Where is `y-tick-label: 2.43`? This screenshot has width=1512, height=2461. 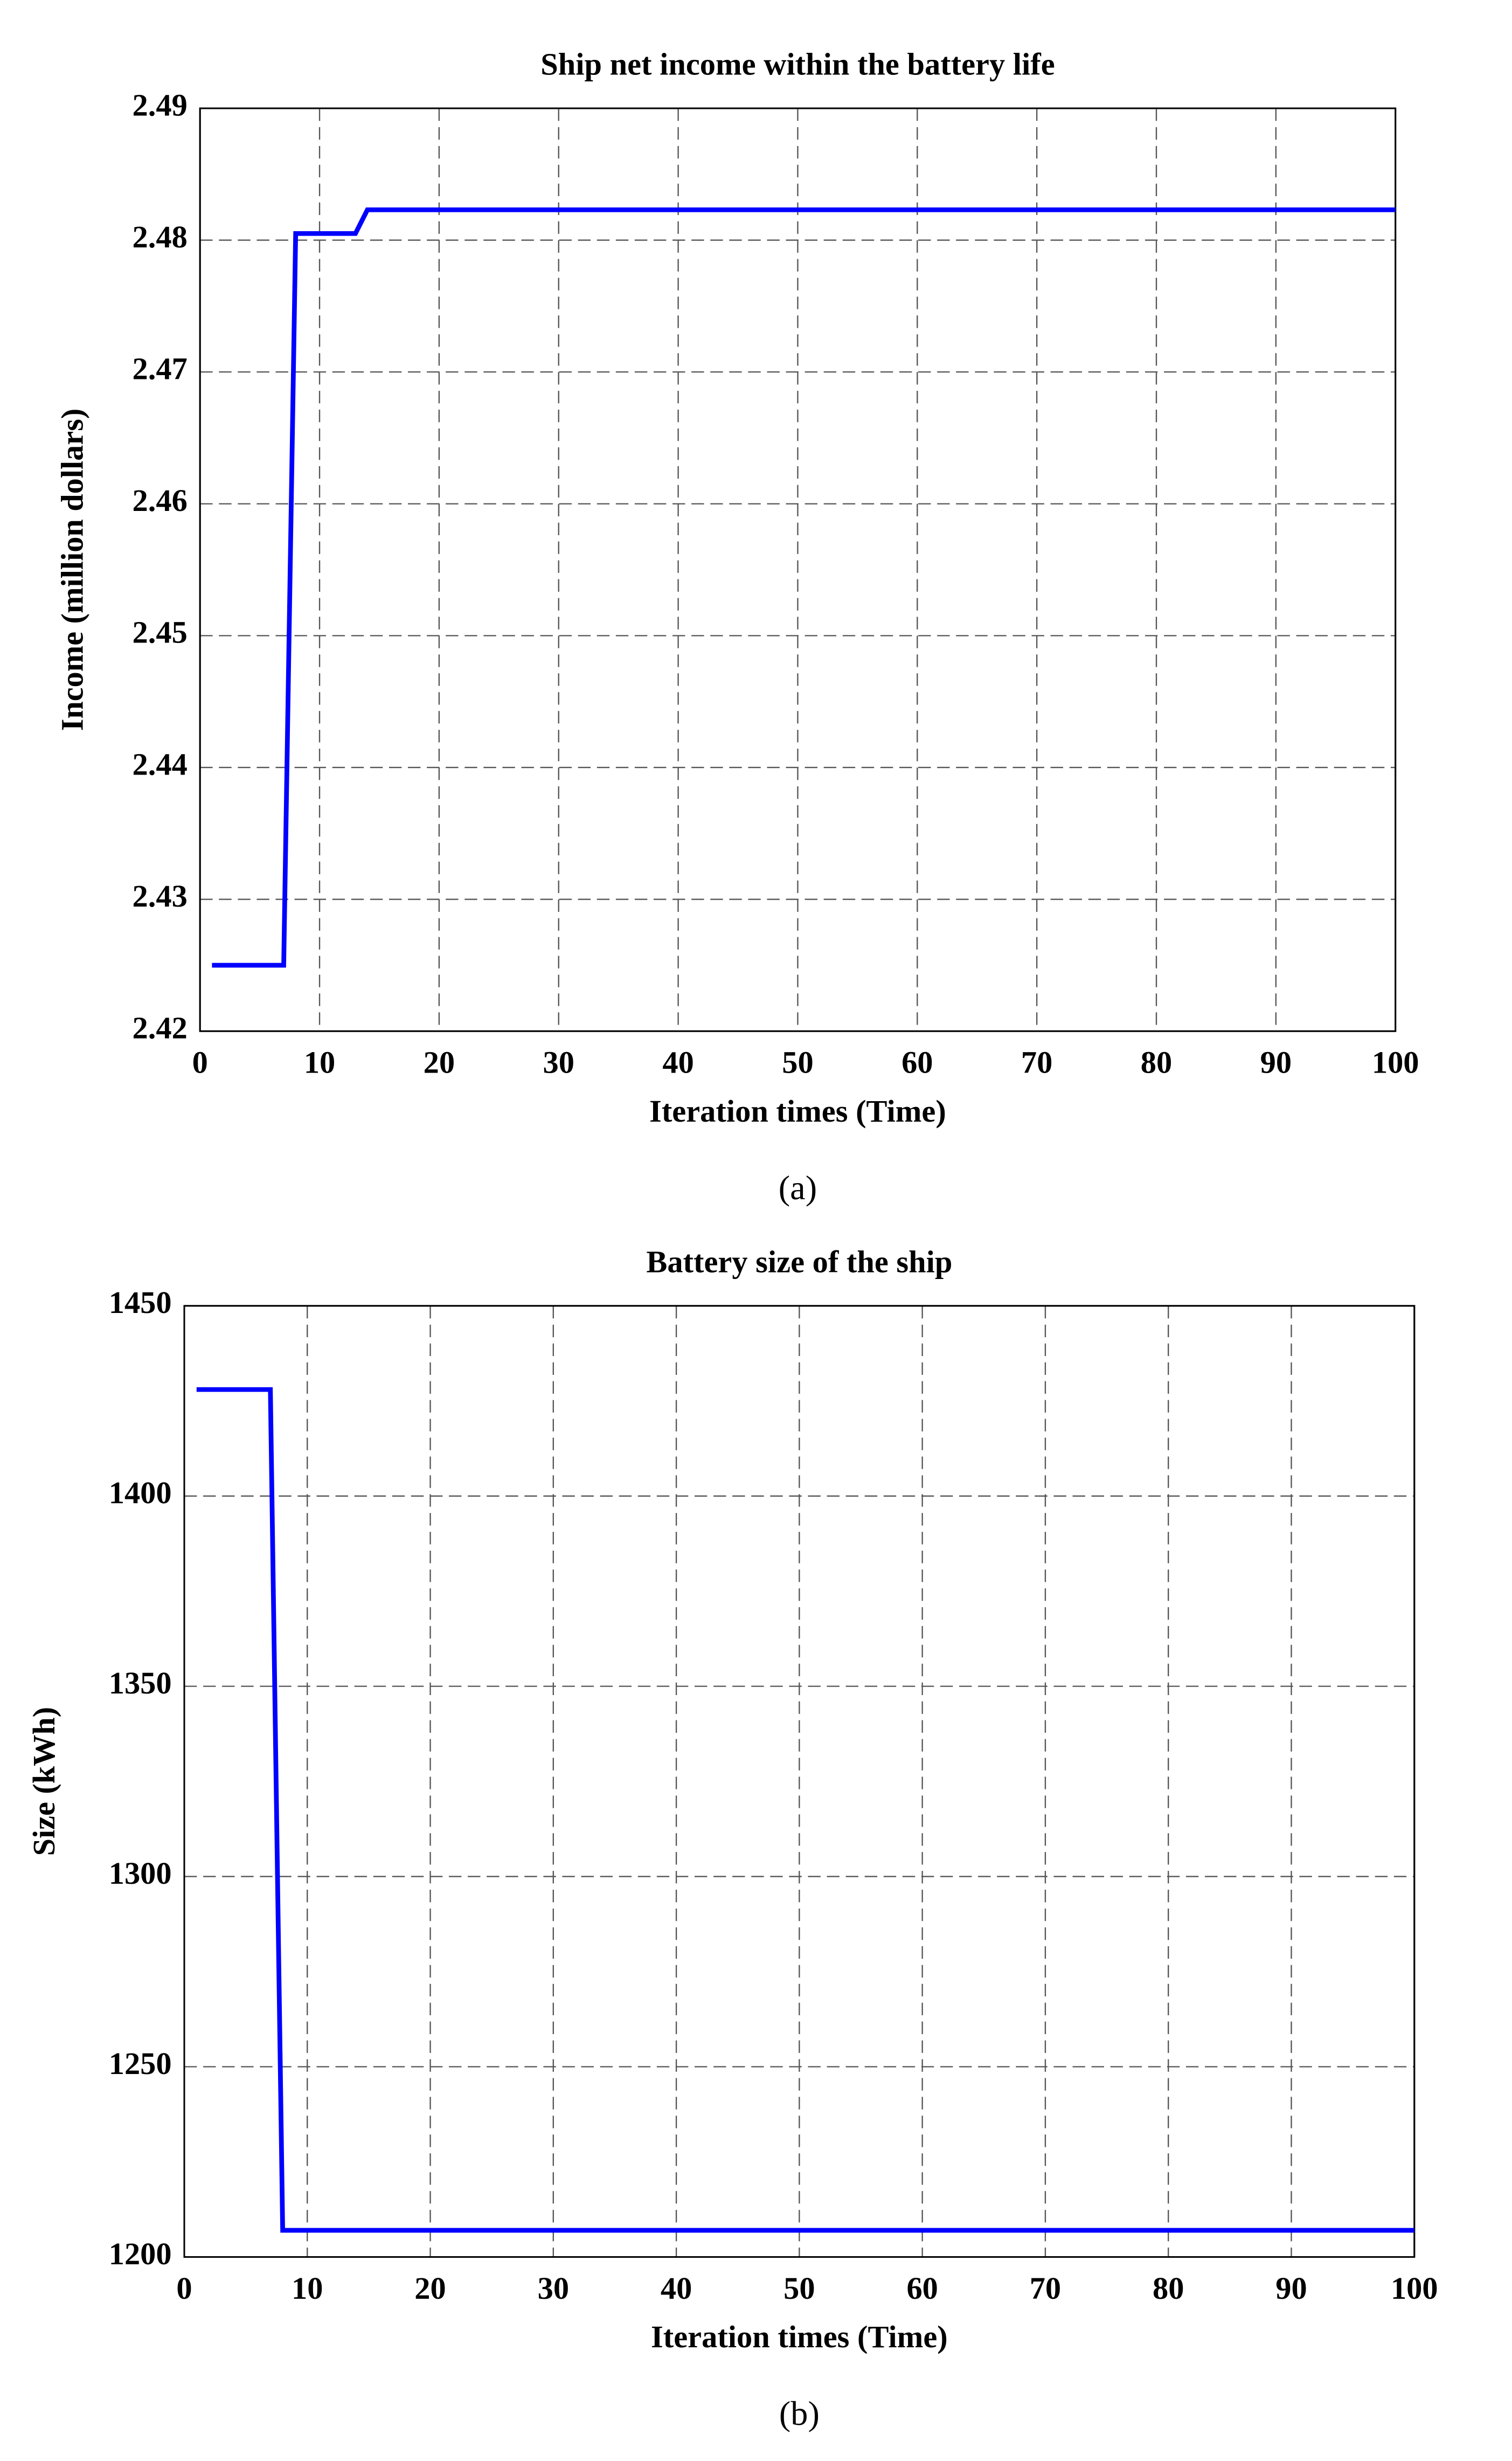 y-tick-label: 2.43 is located at coordinates (160, 897).